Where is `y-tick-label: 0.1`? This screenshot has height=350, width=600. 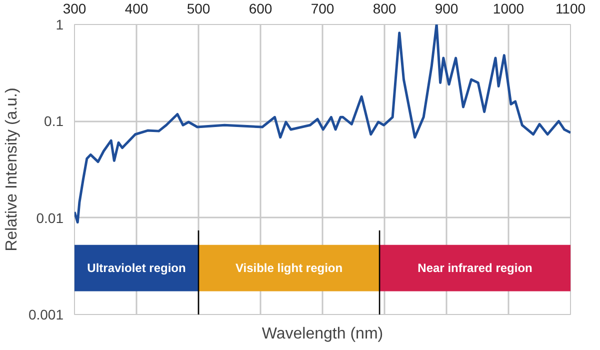 y-tick-label: 0.1 is located at coordinates (54, 121).